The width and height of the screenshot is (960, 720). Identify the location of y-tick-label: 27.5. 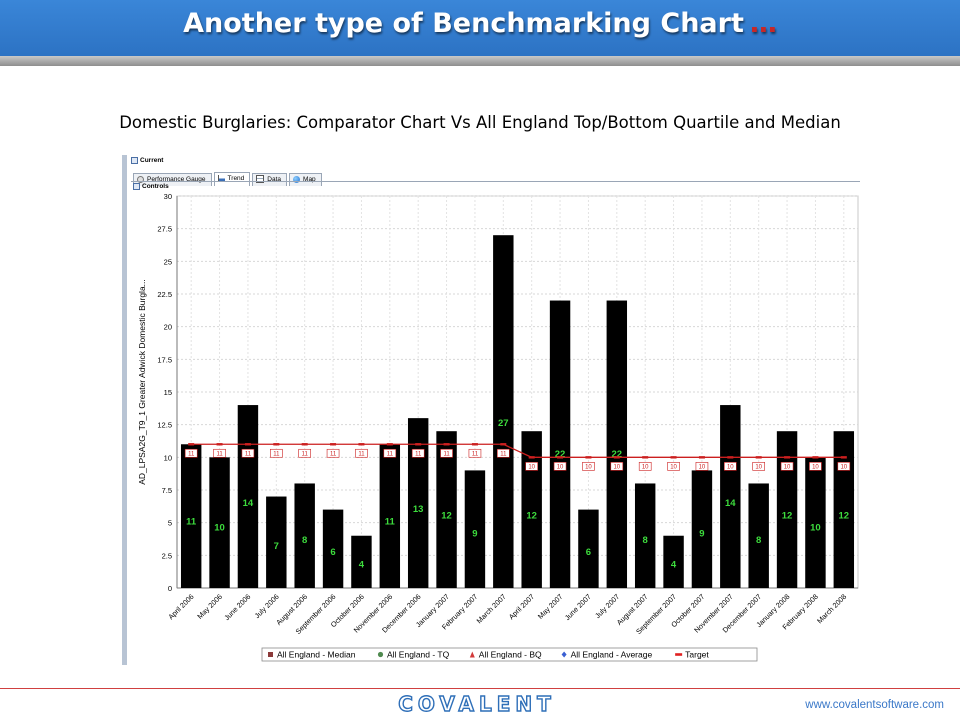
(164, 229).